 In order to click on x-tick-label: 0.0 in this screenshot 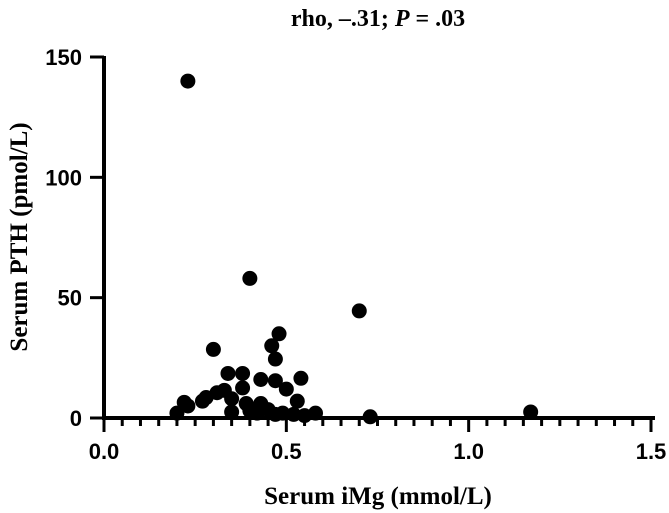, I will do `click(104, 451)`.